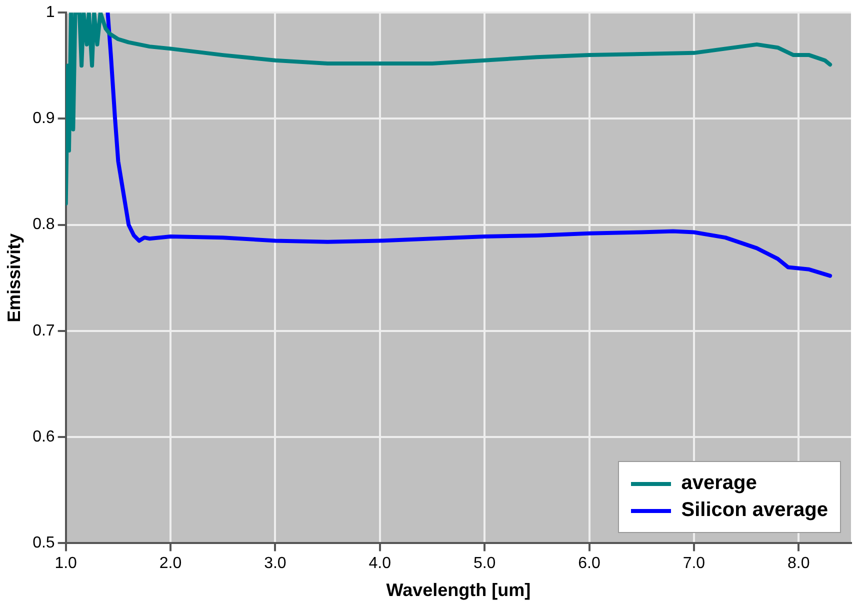 This screenshot has height=606, width=857. Describe the element at coordinates (170, 563) in the screenshot. I see `x-tick-label: 2.0` at that location.